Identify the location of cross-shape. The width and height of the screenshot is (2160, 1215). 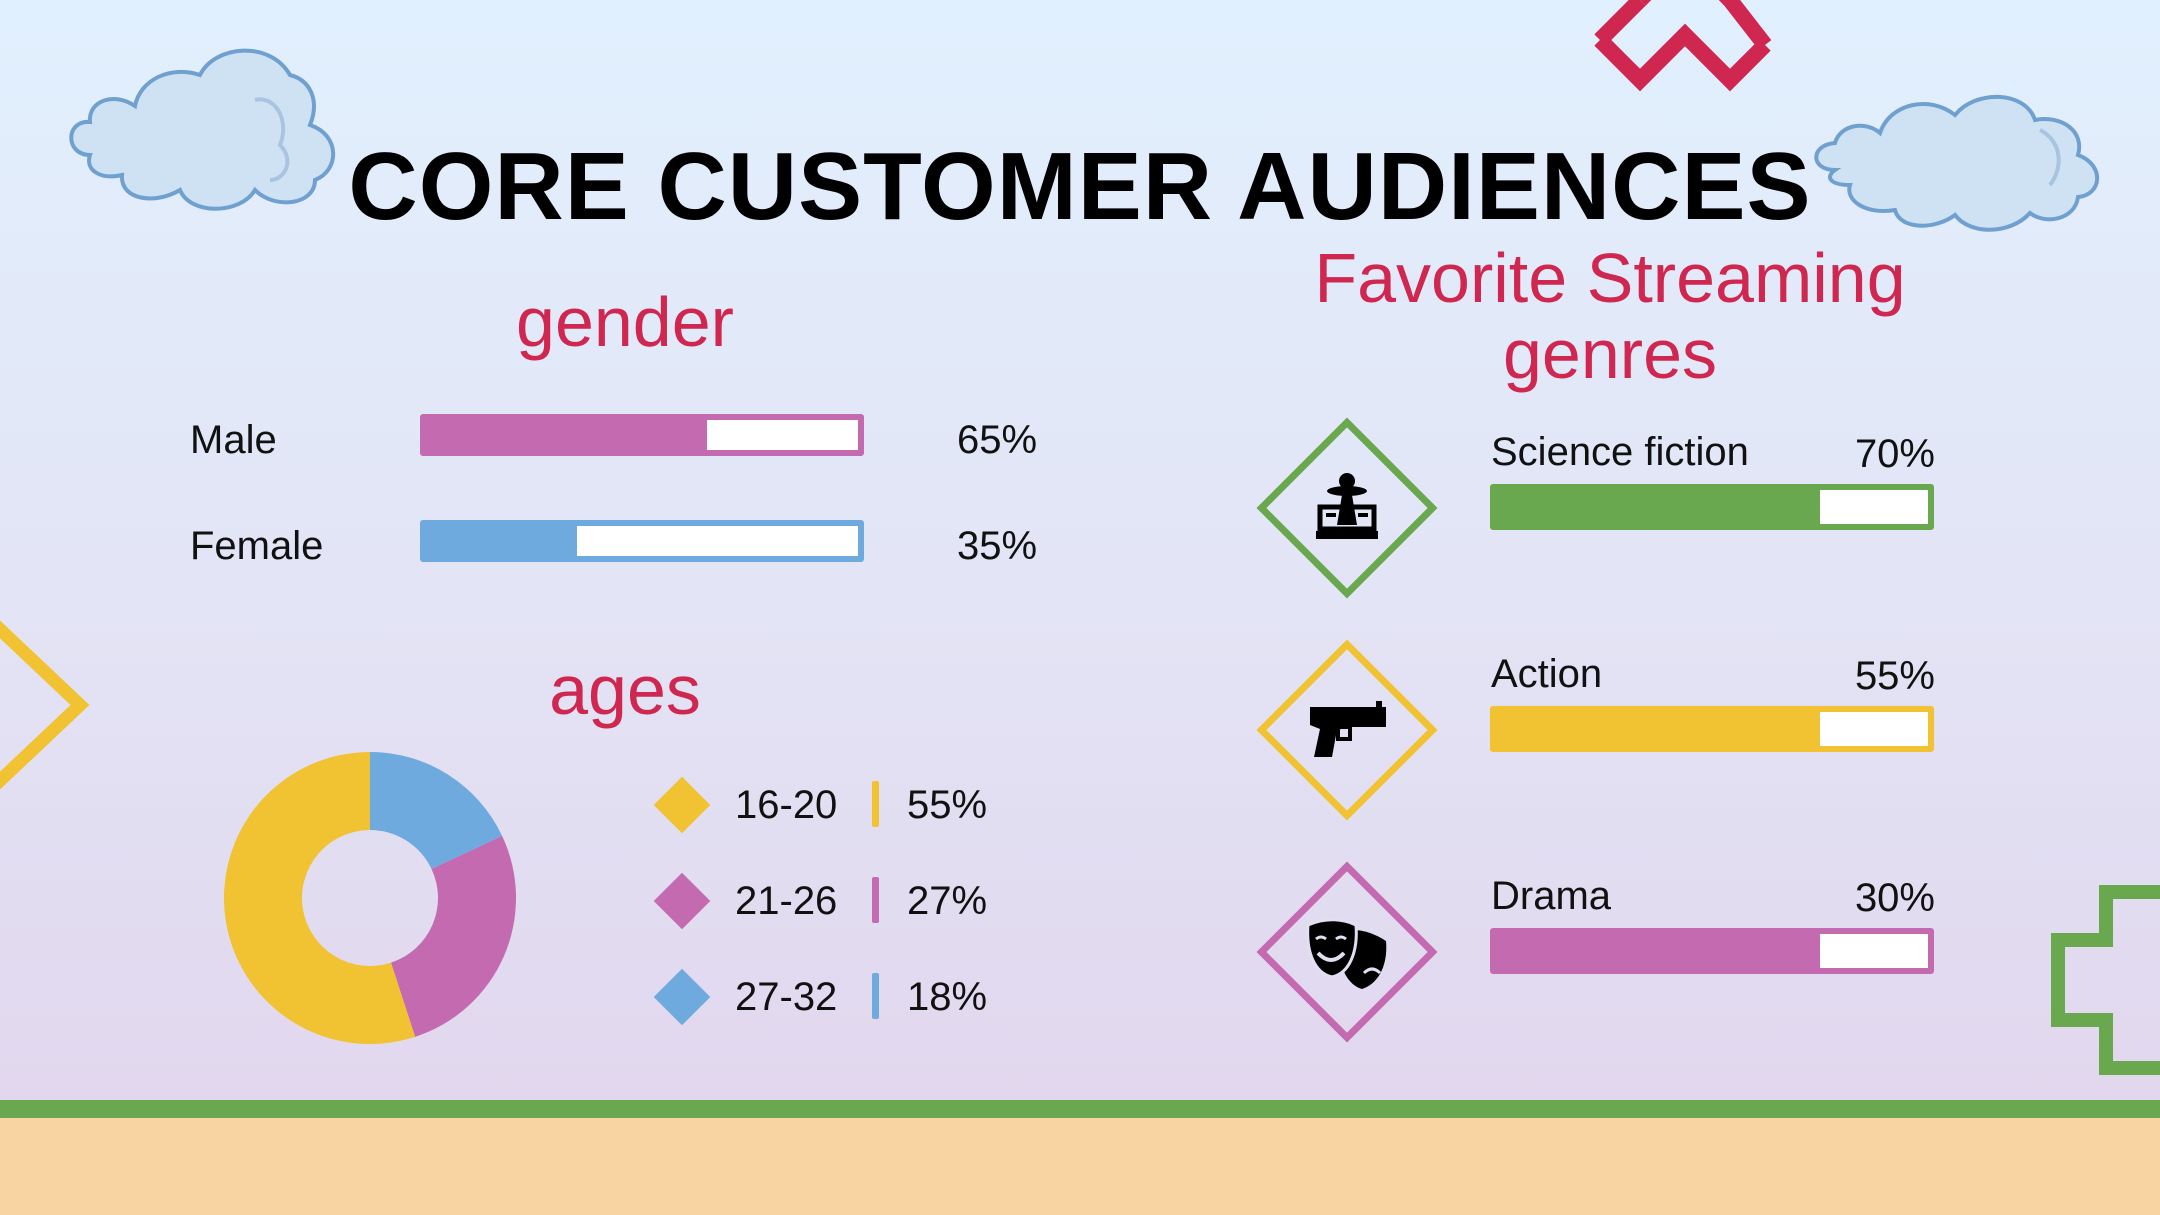
(2105, 980).